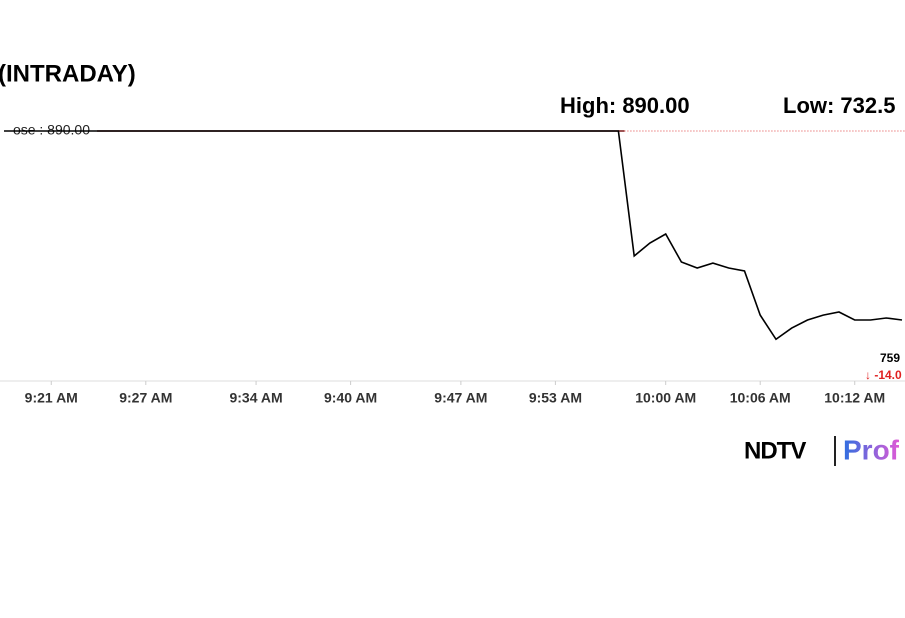 The height and width of the screenshot is (618, 905). Describe the element at coordinates (350, 398) in the screenshot. I see `x-tick-label: 9:40 AM` at that location.